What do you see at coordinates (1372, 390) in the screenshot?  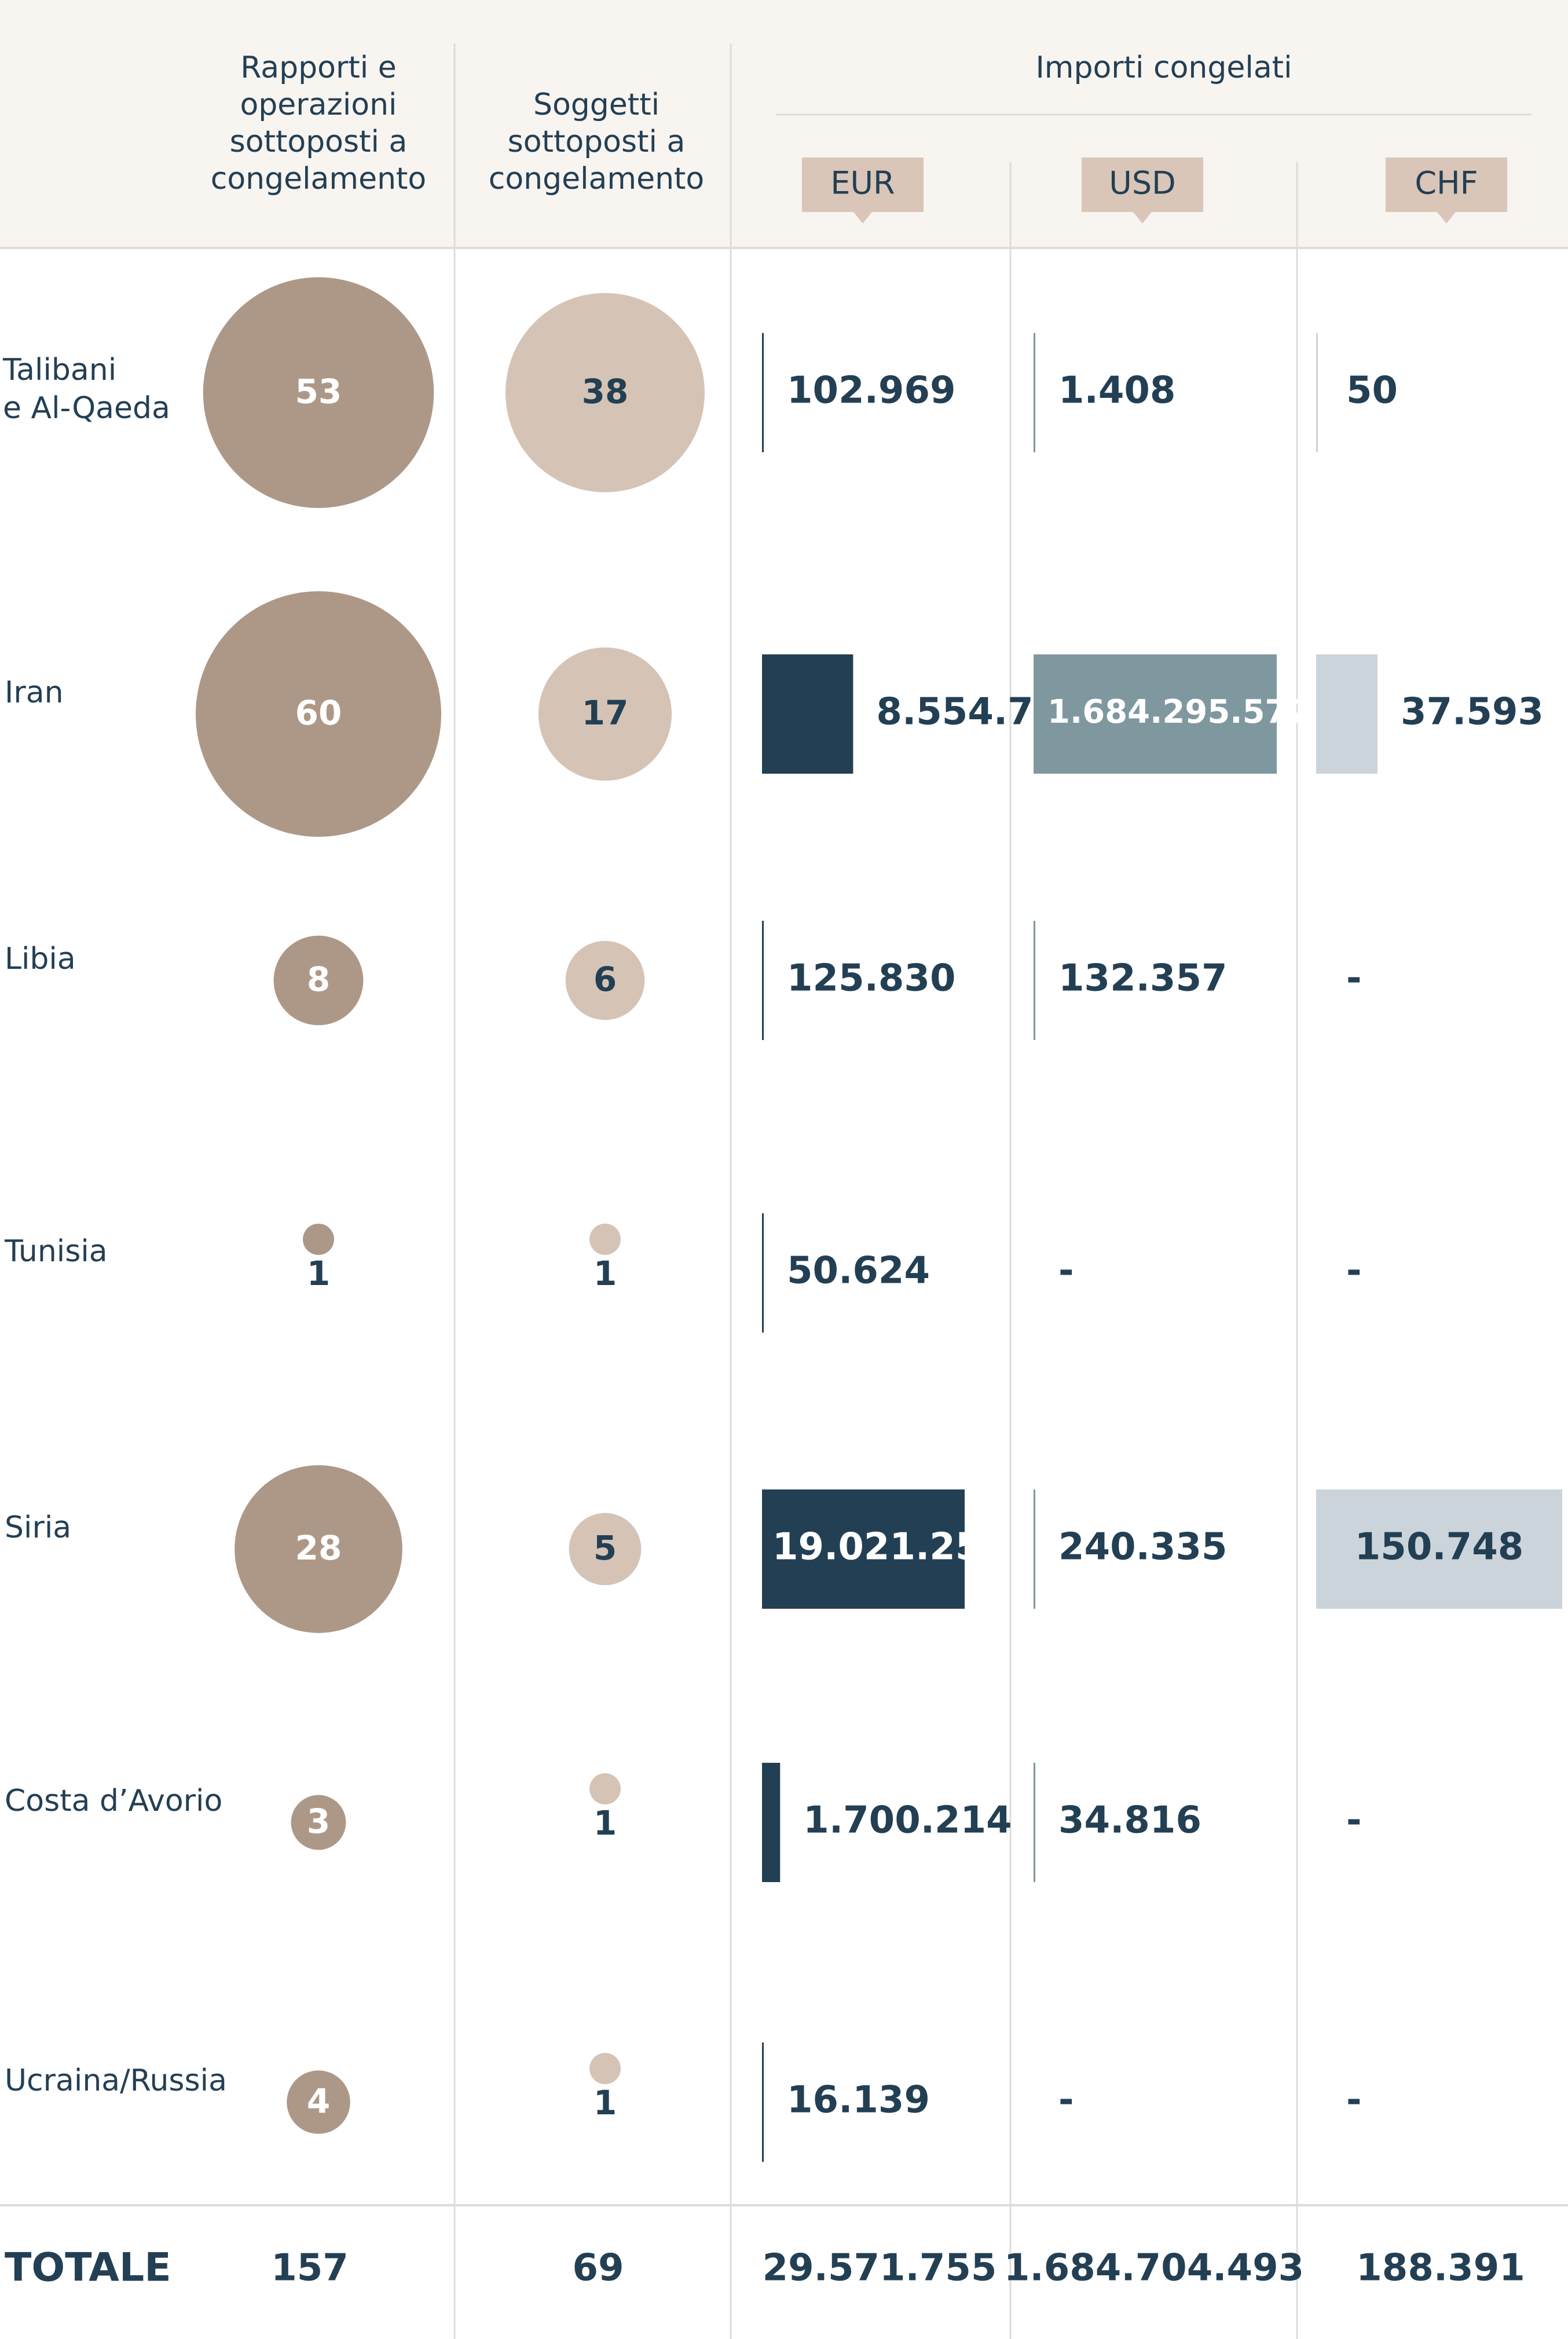 I see `chf-value: 50` at bounding box center [1372, 390].